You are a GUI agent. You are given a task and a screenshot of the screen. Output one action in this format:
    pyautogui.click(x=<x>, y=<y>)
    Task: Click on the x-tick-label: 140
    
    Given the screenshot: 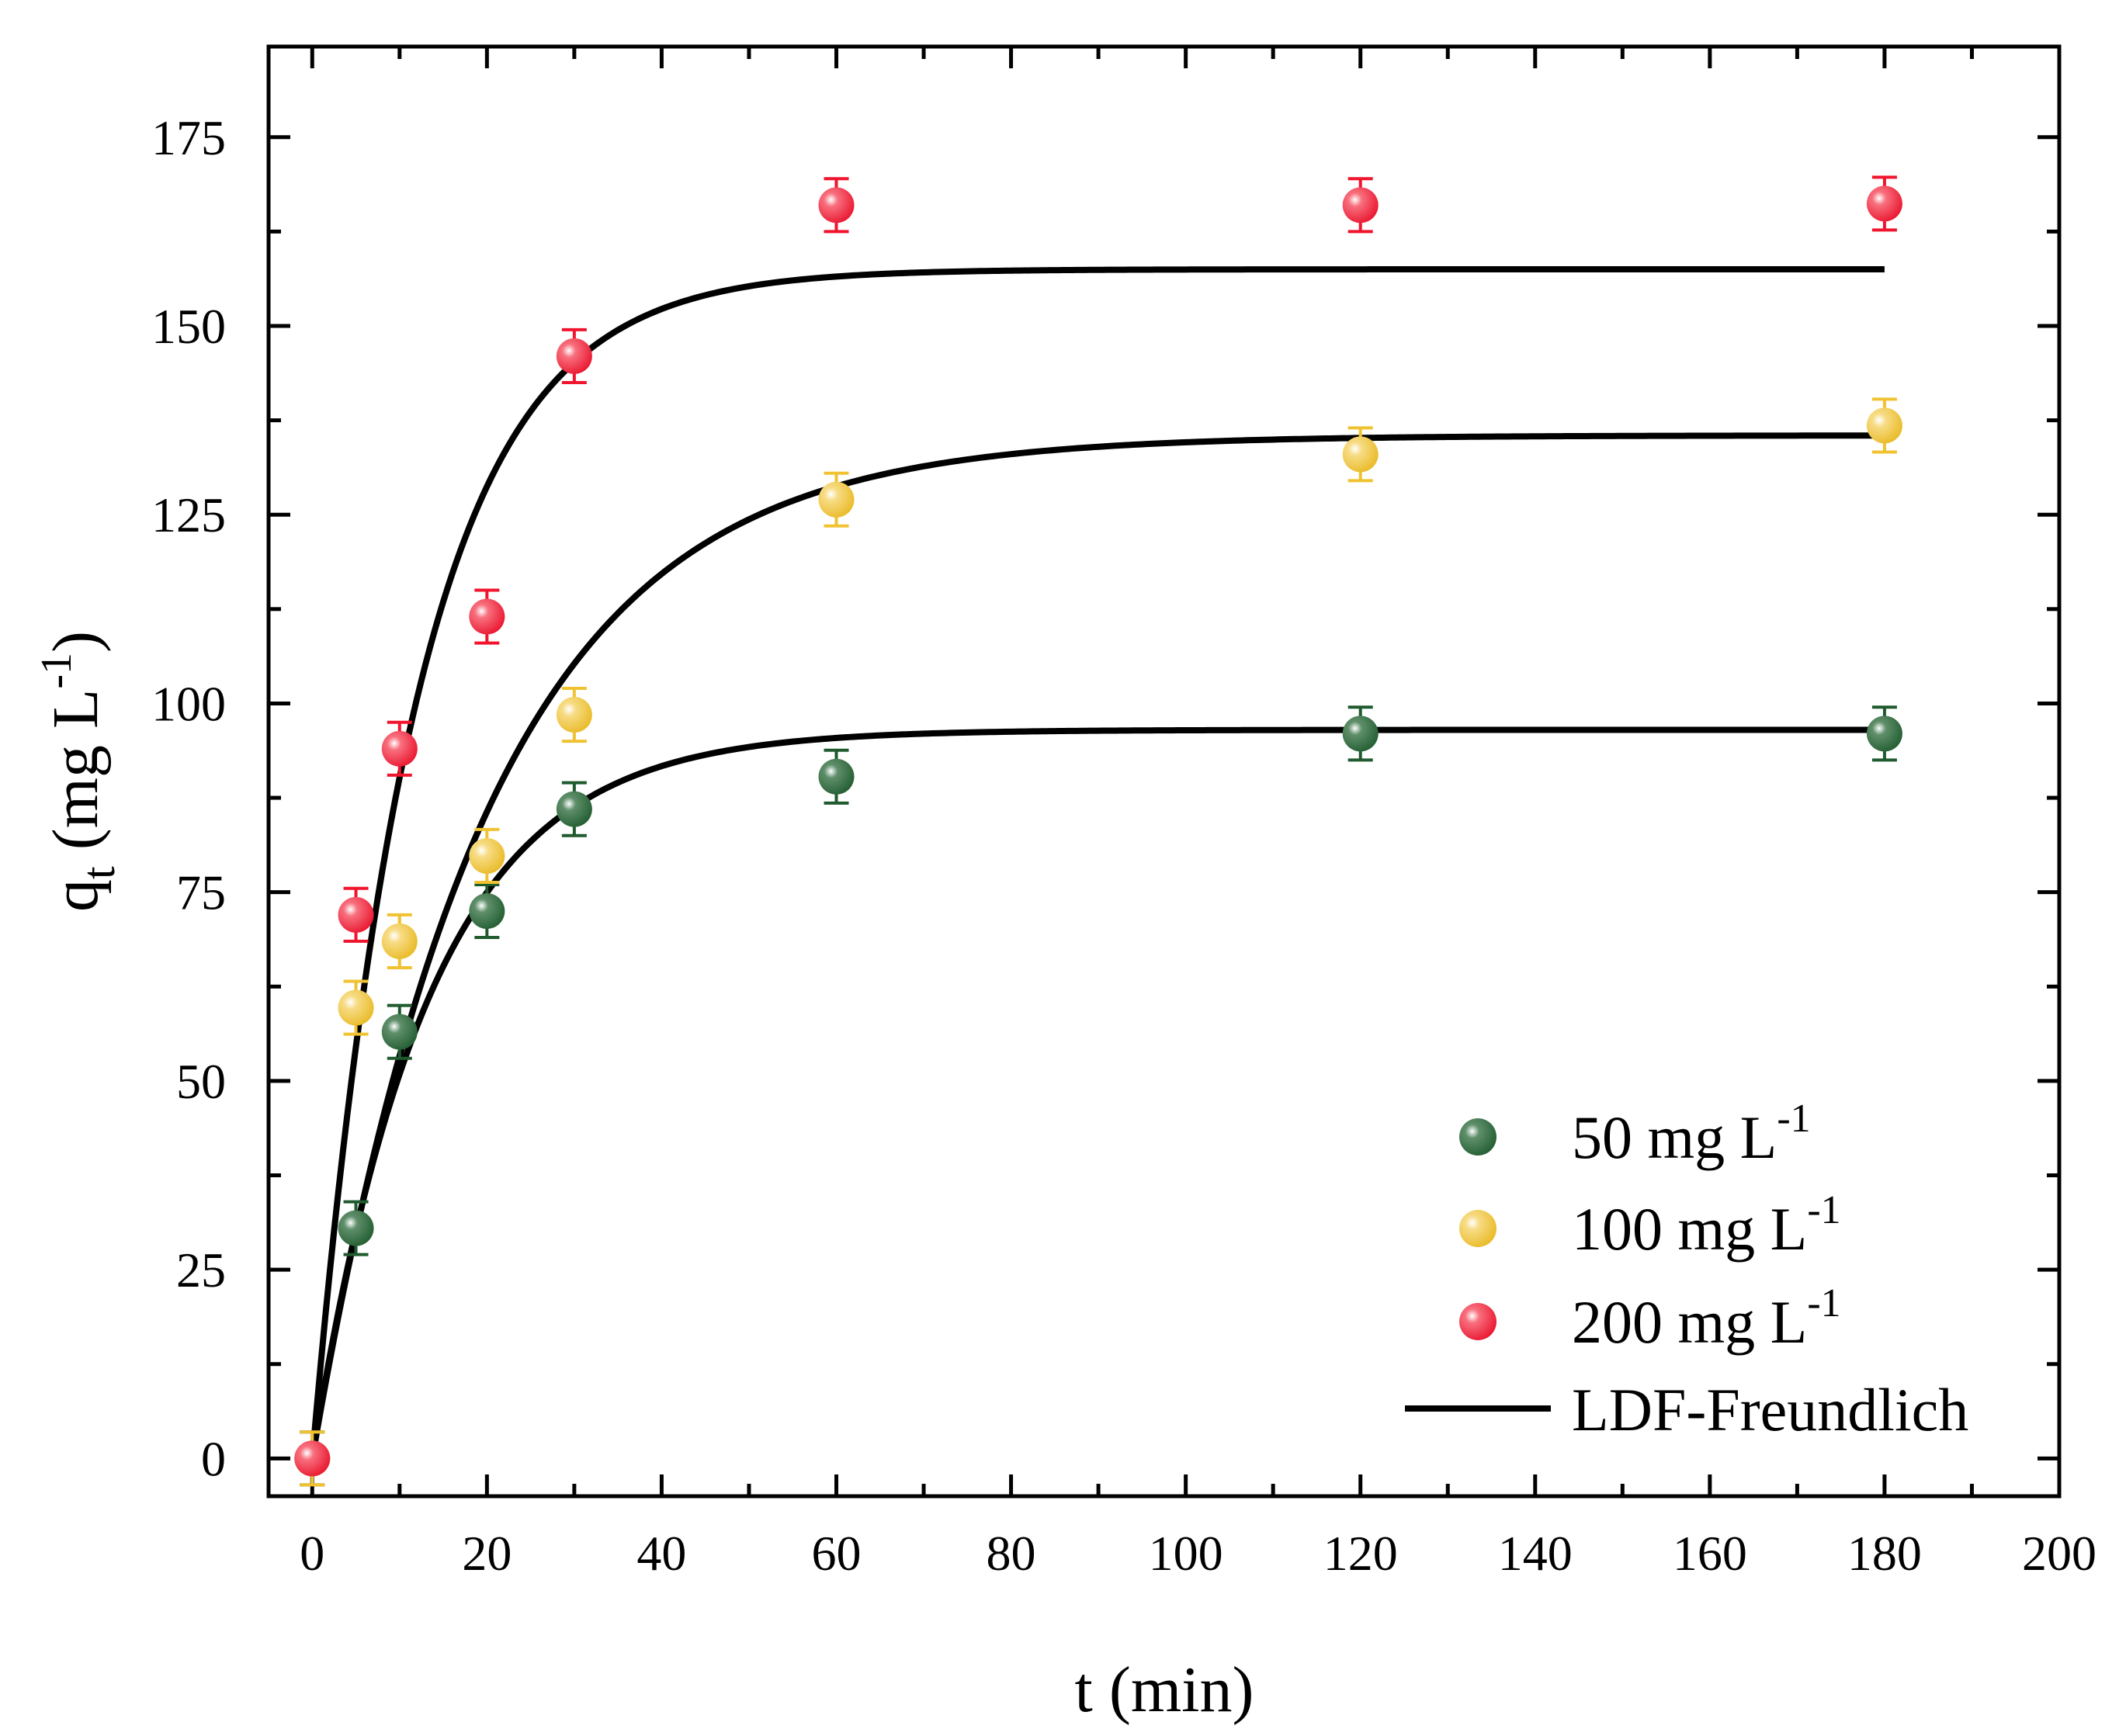 What is the action you would take?
    pyautogui.click(x=1535, y=1553)
    